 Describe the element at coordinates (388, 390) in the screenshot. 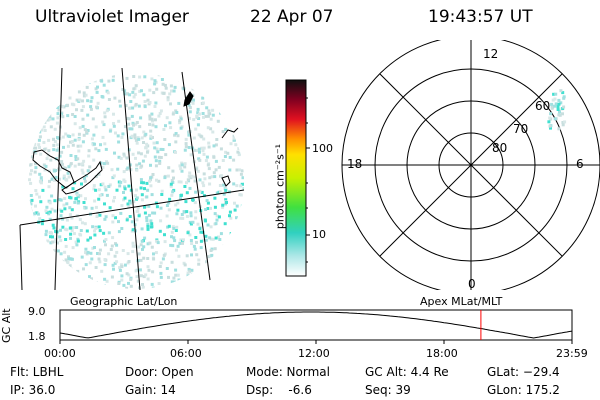

I see `seq-info: Seq: 39` at that location.